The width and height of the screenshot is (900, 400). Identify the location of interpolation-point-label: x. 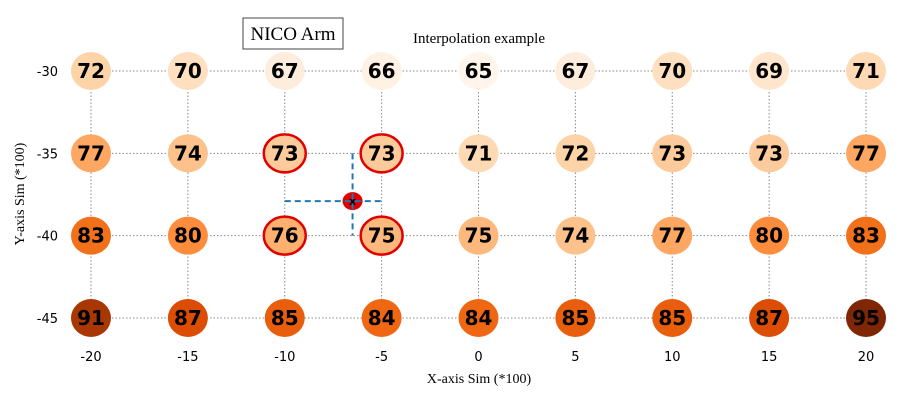
(352, 201).